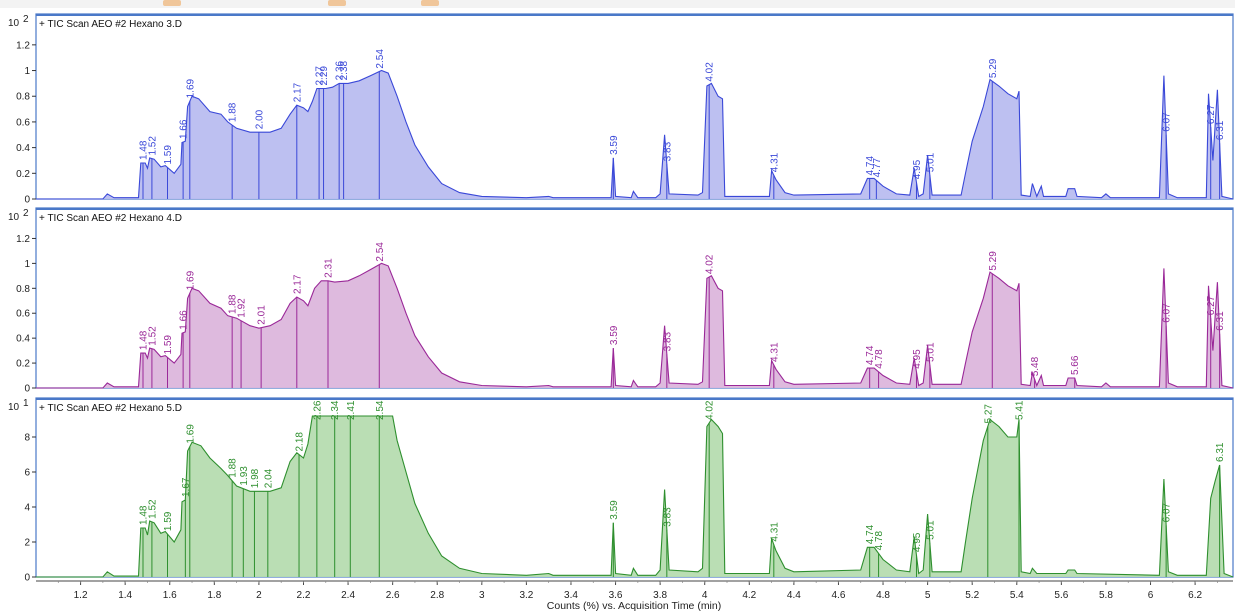 The width and height of the screenshot is (1235, 613). I want to click on x-tick-label: 2.2, so click(304, 595).